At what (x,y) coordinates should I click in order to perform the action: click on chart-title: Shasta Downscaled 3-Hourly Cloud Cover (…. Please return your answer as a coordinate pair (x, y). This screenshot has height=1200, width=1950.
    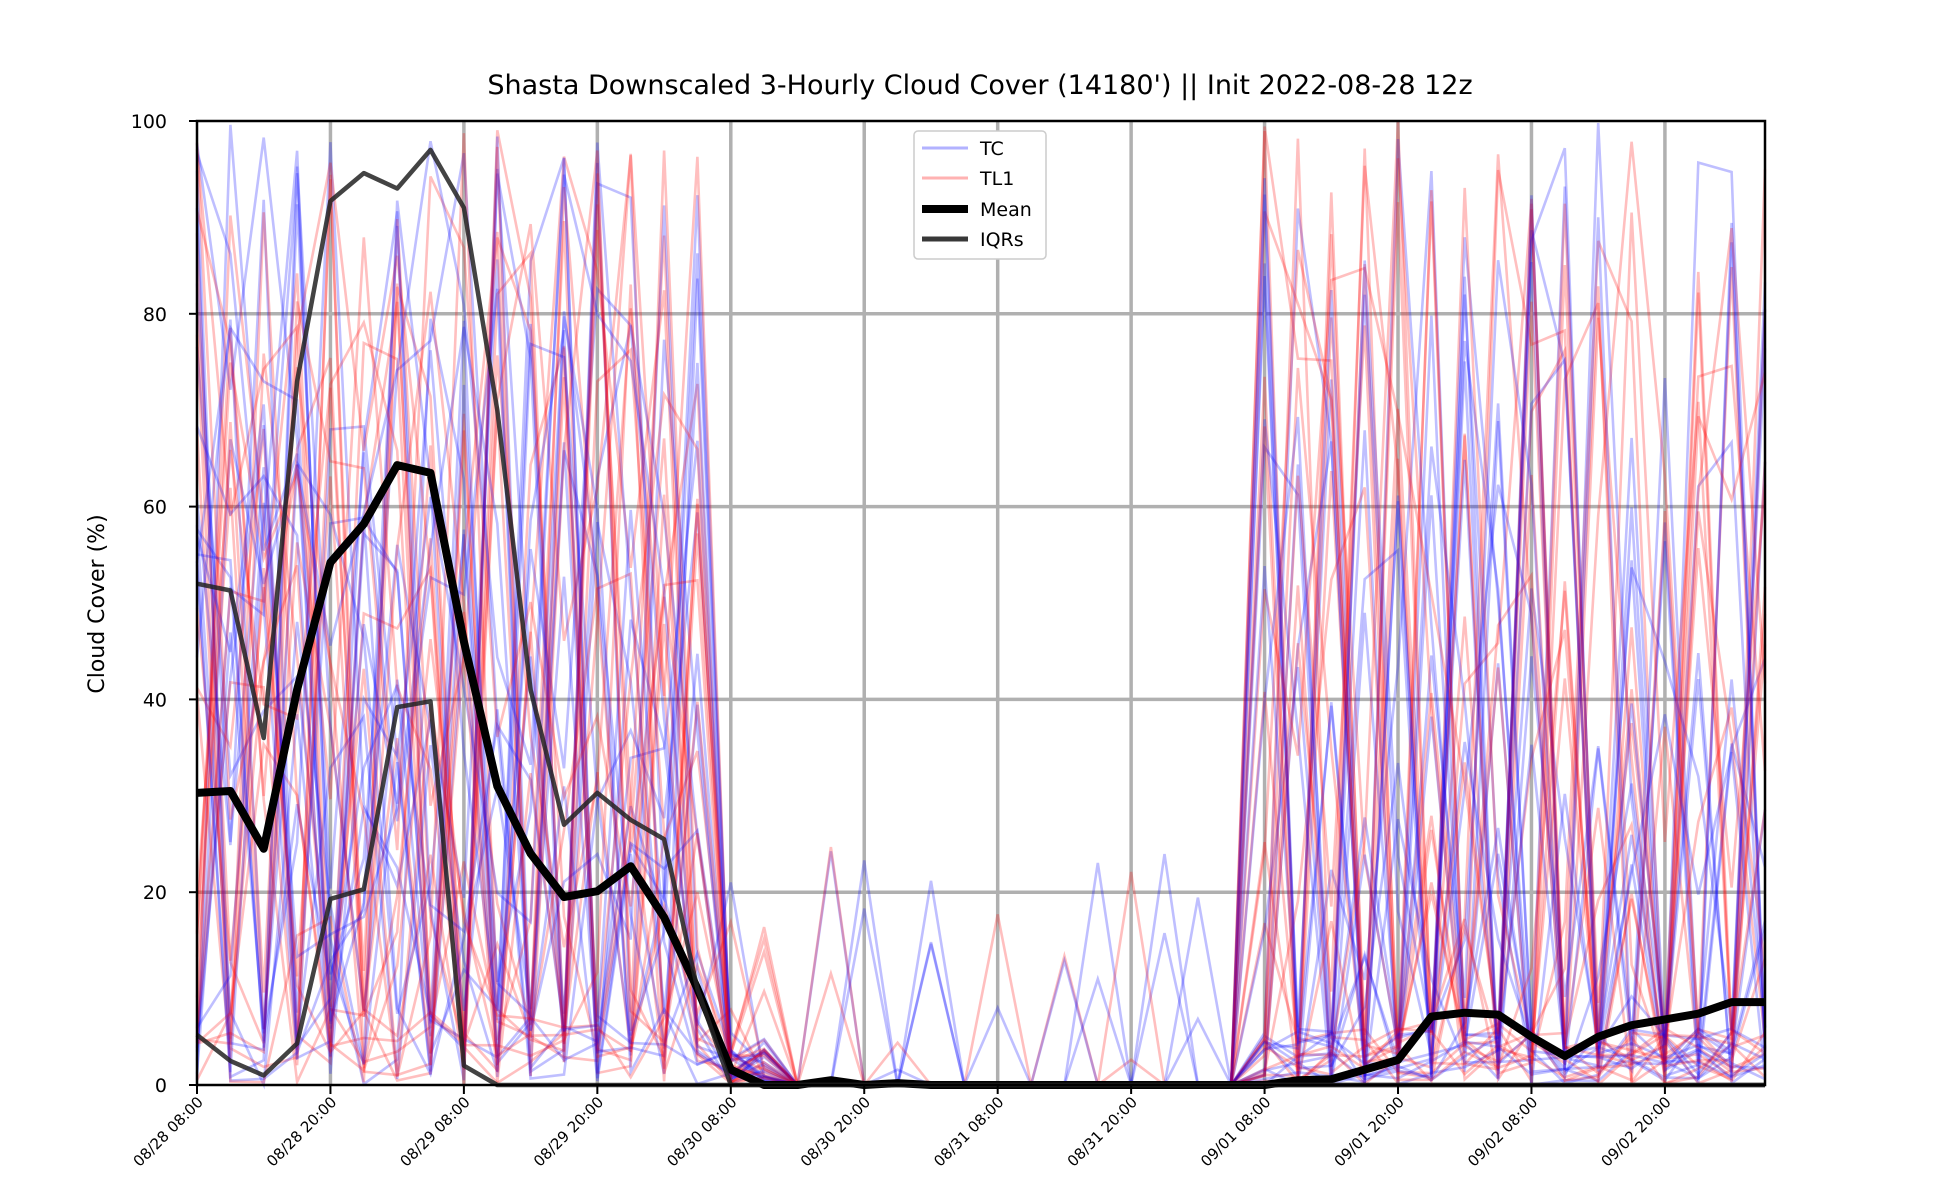
    Looking at the image, I should click on (979, 85).